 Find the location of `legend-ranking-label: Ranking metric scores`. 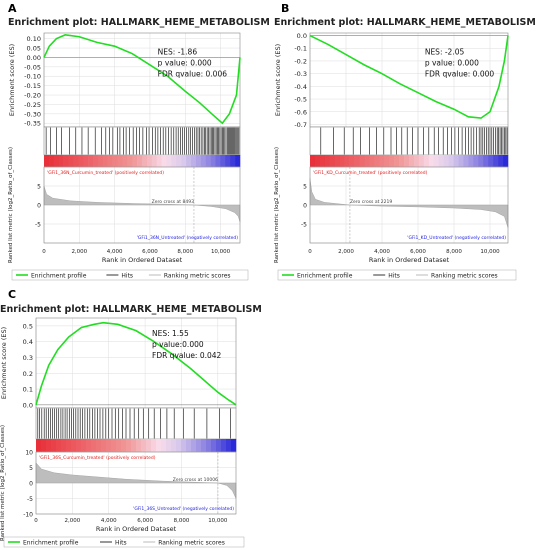

legend-ranking-label: Ranking metric scores is located at coordinates (464, 276).